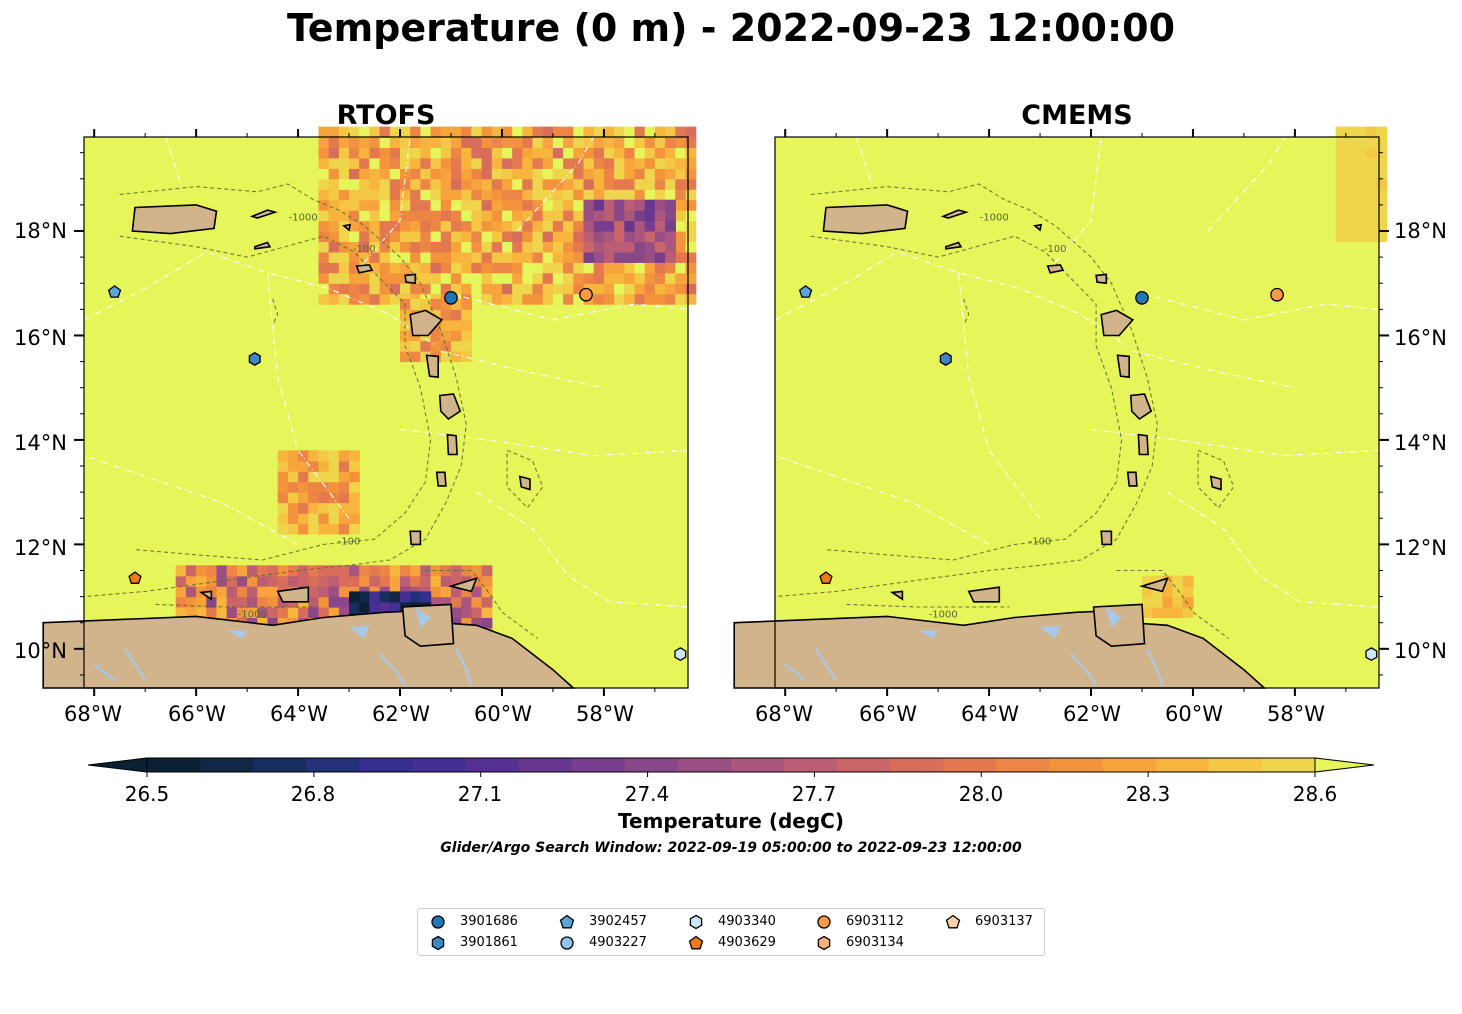 The height and width of the screenshot is (1014, 1462). What do you see at coordinates (731, 767) in the screenshot?
I see `colorbar` at bounding box center [731, 767].